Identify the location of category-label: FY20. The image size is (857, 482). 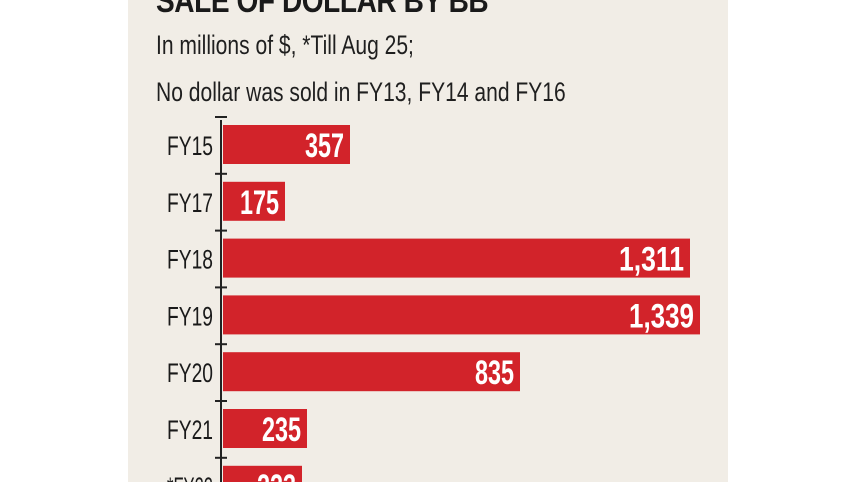
(190, 373).